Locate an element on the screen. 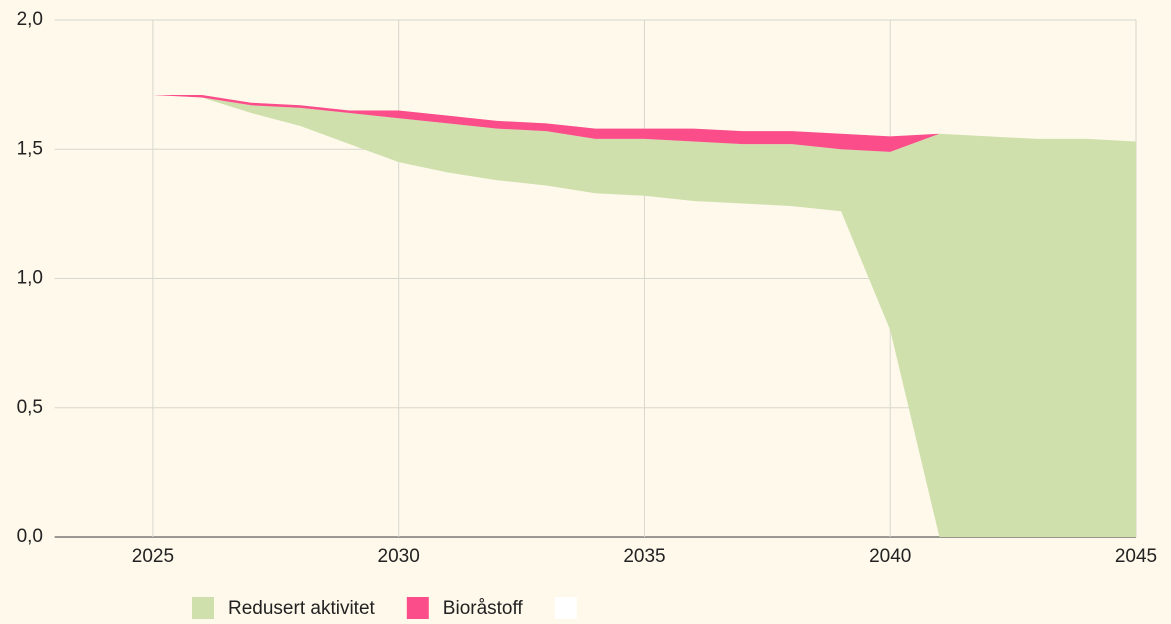 Image resolution: width=1171 pixels, height=624 pixels. y-tick-label: 2,0 is located at coordinates (30, 19).